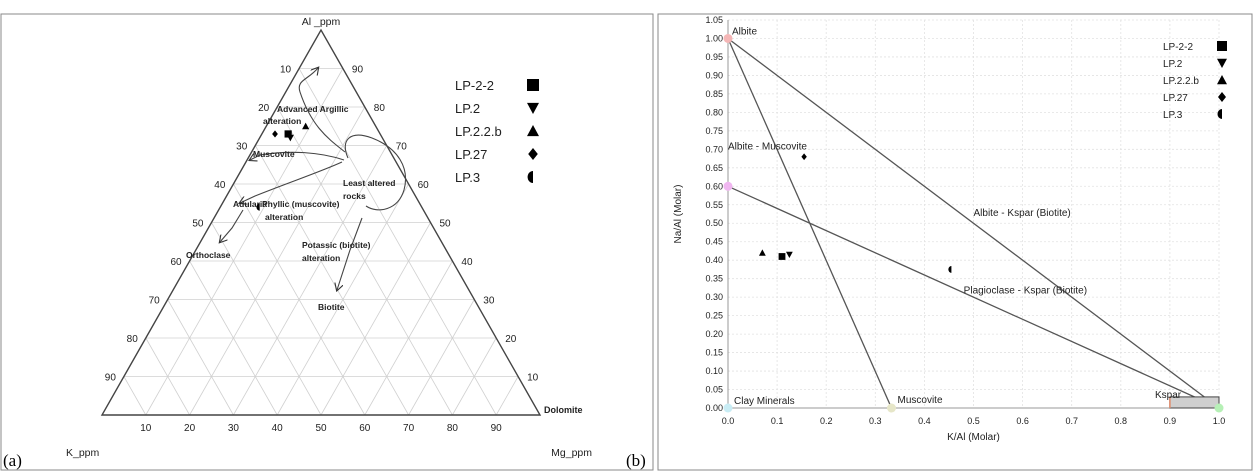 This screenshot has width=1255, height=472. I want to click on scatter-data-points, so click(855, 213).